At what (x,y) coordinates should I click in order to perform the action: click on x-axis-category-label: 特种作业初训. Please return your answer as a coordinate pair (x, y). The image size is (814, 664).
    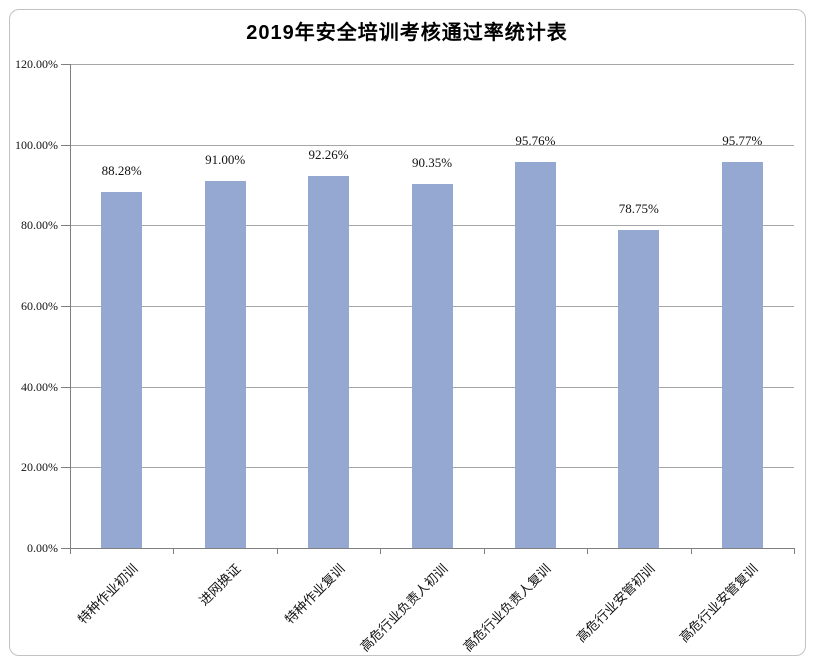
    Looking at the image, I should click on (107, 594).